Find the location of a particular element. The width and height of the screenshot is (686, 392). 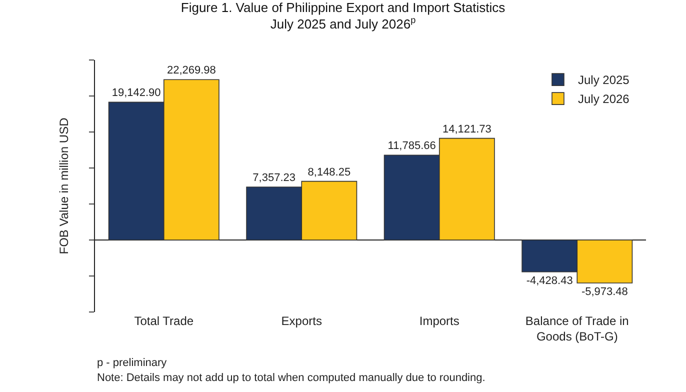

data-label: 19,142.90 is located at coordinates (136, 93).